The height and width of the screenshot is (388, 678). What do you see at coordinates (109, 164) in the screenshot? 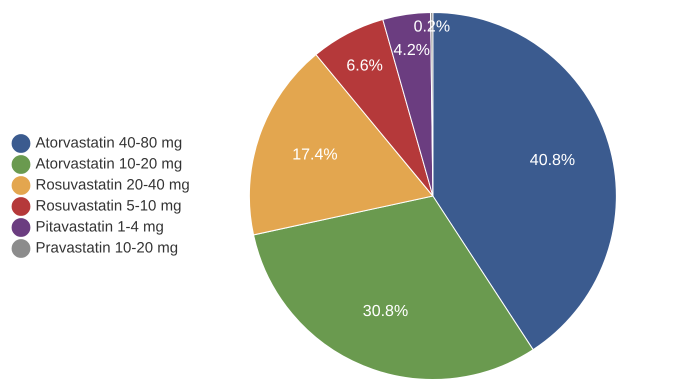
I see `legend-label: Atorvastatin 10-20 mg` at bounding box center [109, 164].